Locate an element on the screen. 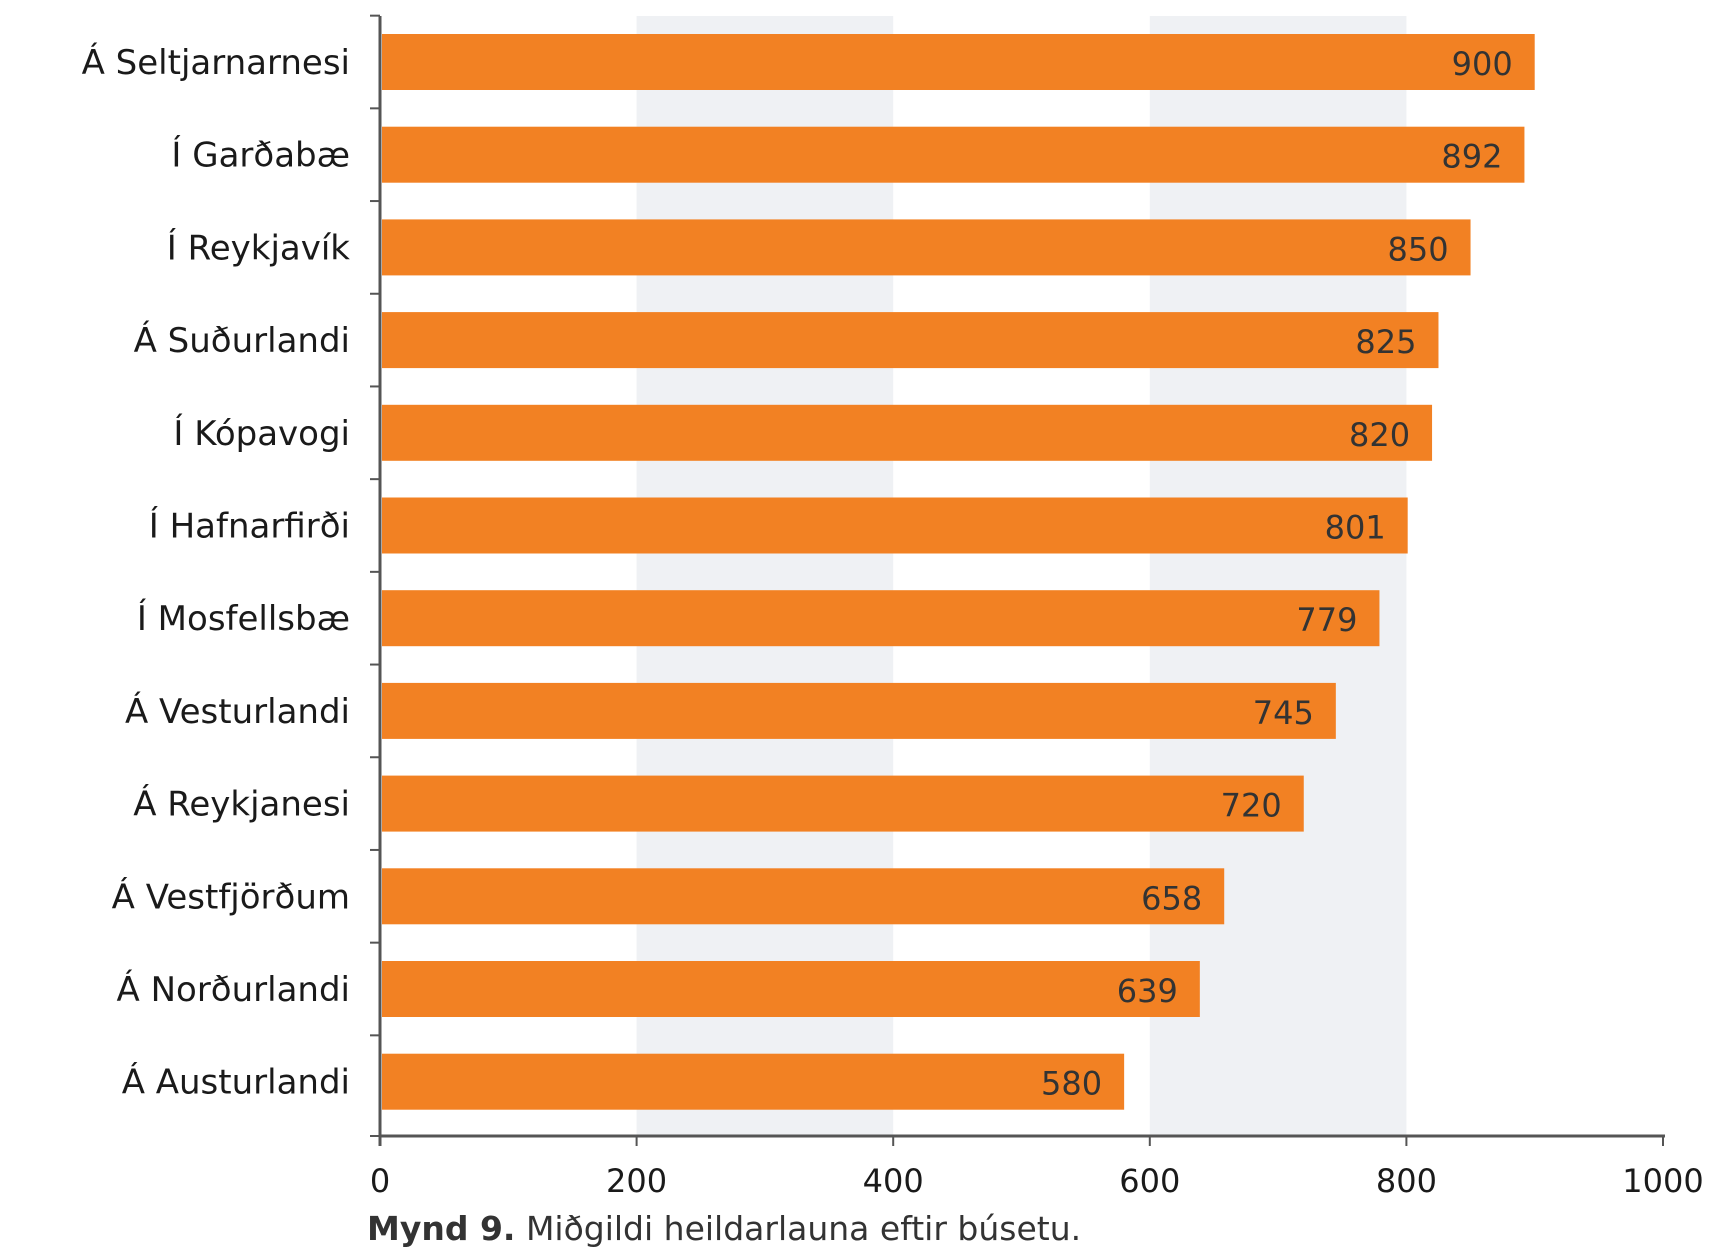 This screenshot has height=1248, width=1711. category-label: Á Austurlandi is located at coordinates (236, 1082).